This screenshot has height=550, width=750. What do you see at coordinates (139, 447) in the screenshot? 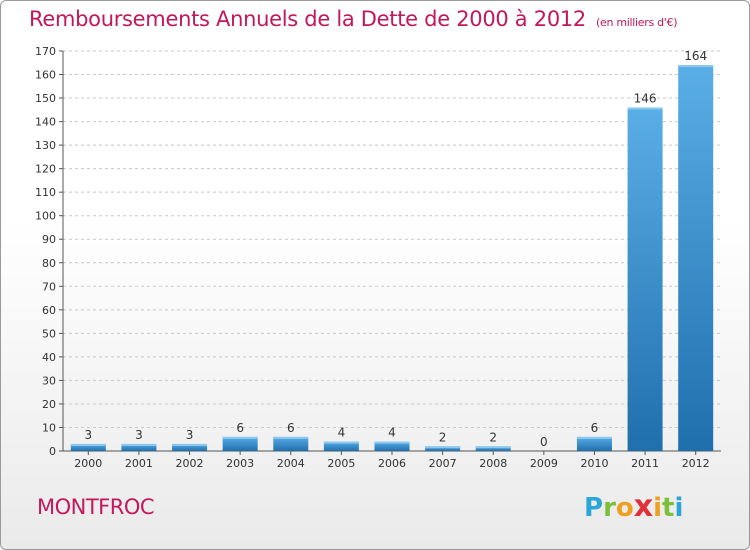
I see `bar-2001` at bounding box center [139, 447].